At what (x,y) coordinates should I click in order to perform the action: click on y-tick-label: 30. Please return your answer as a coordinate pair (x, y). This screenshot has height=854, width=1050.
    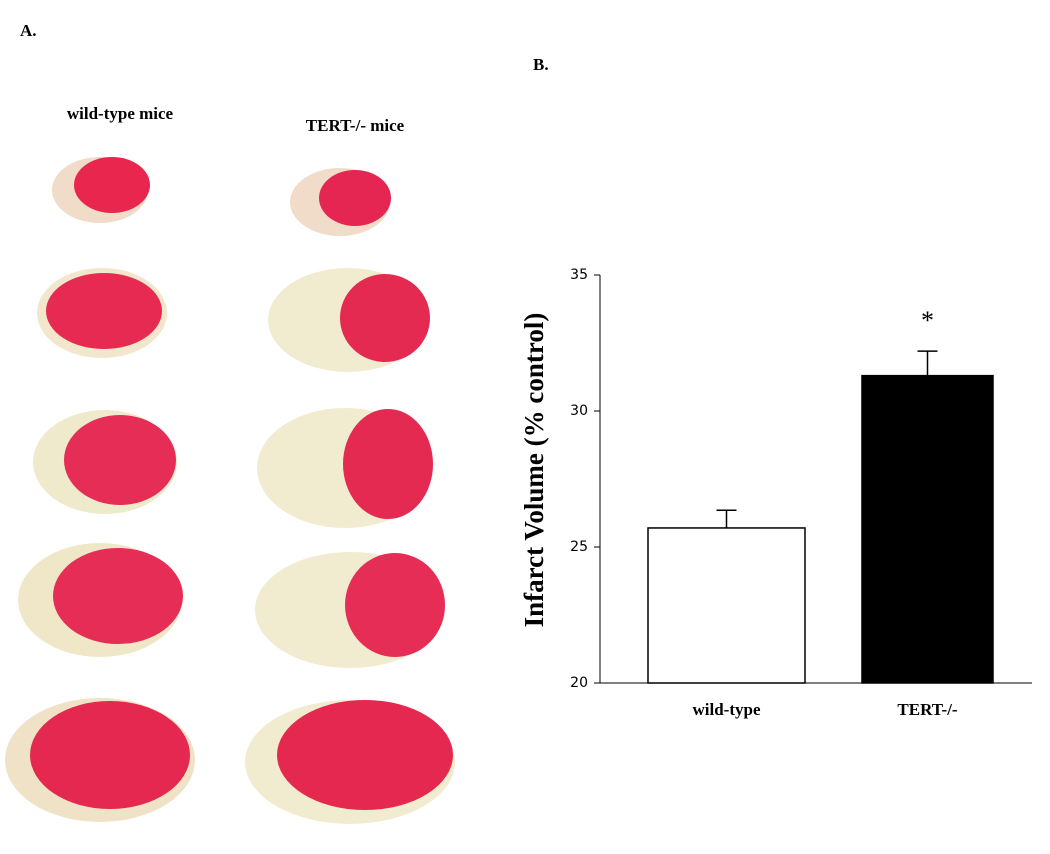
    Looking at the image, I should click on (579, 411).